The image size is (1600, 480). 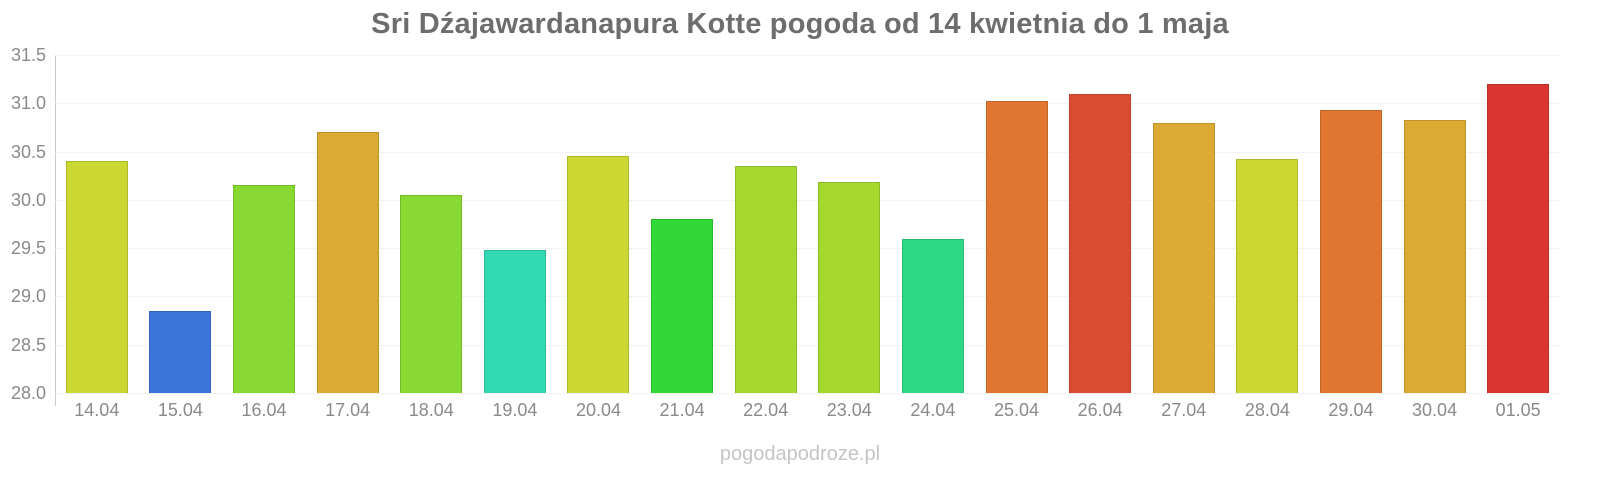 What do you see at coordinates (1435, 410) in the screenshot?
I see `x-tick-label: 30.04` at bounding box center [1435, 410].